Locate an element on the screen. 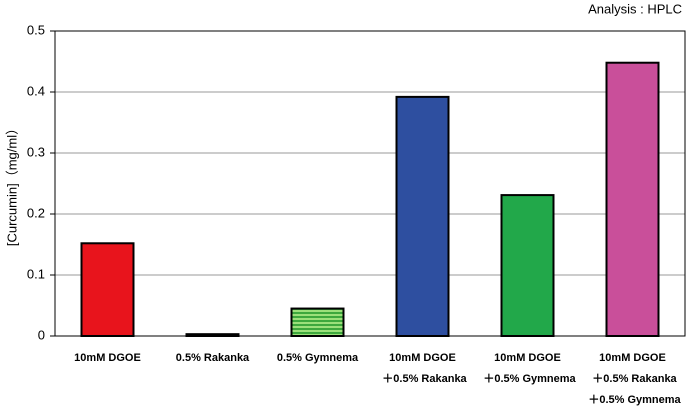 The width and height of the screenshot is (687, 406). y-tick-label: 0.4 is located at coordinates (36, 90).